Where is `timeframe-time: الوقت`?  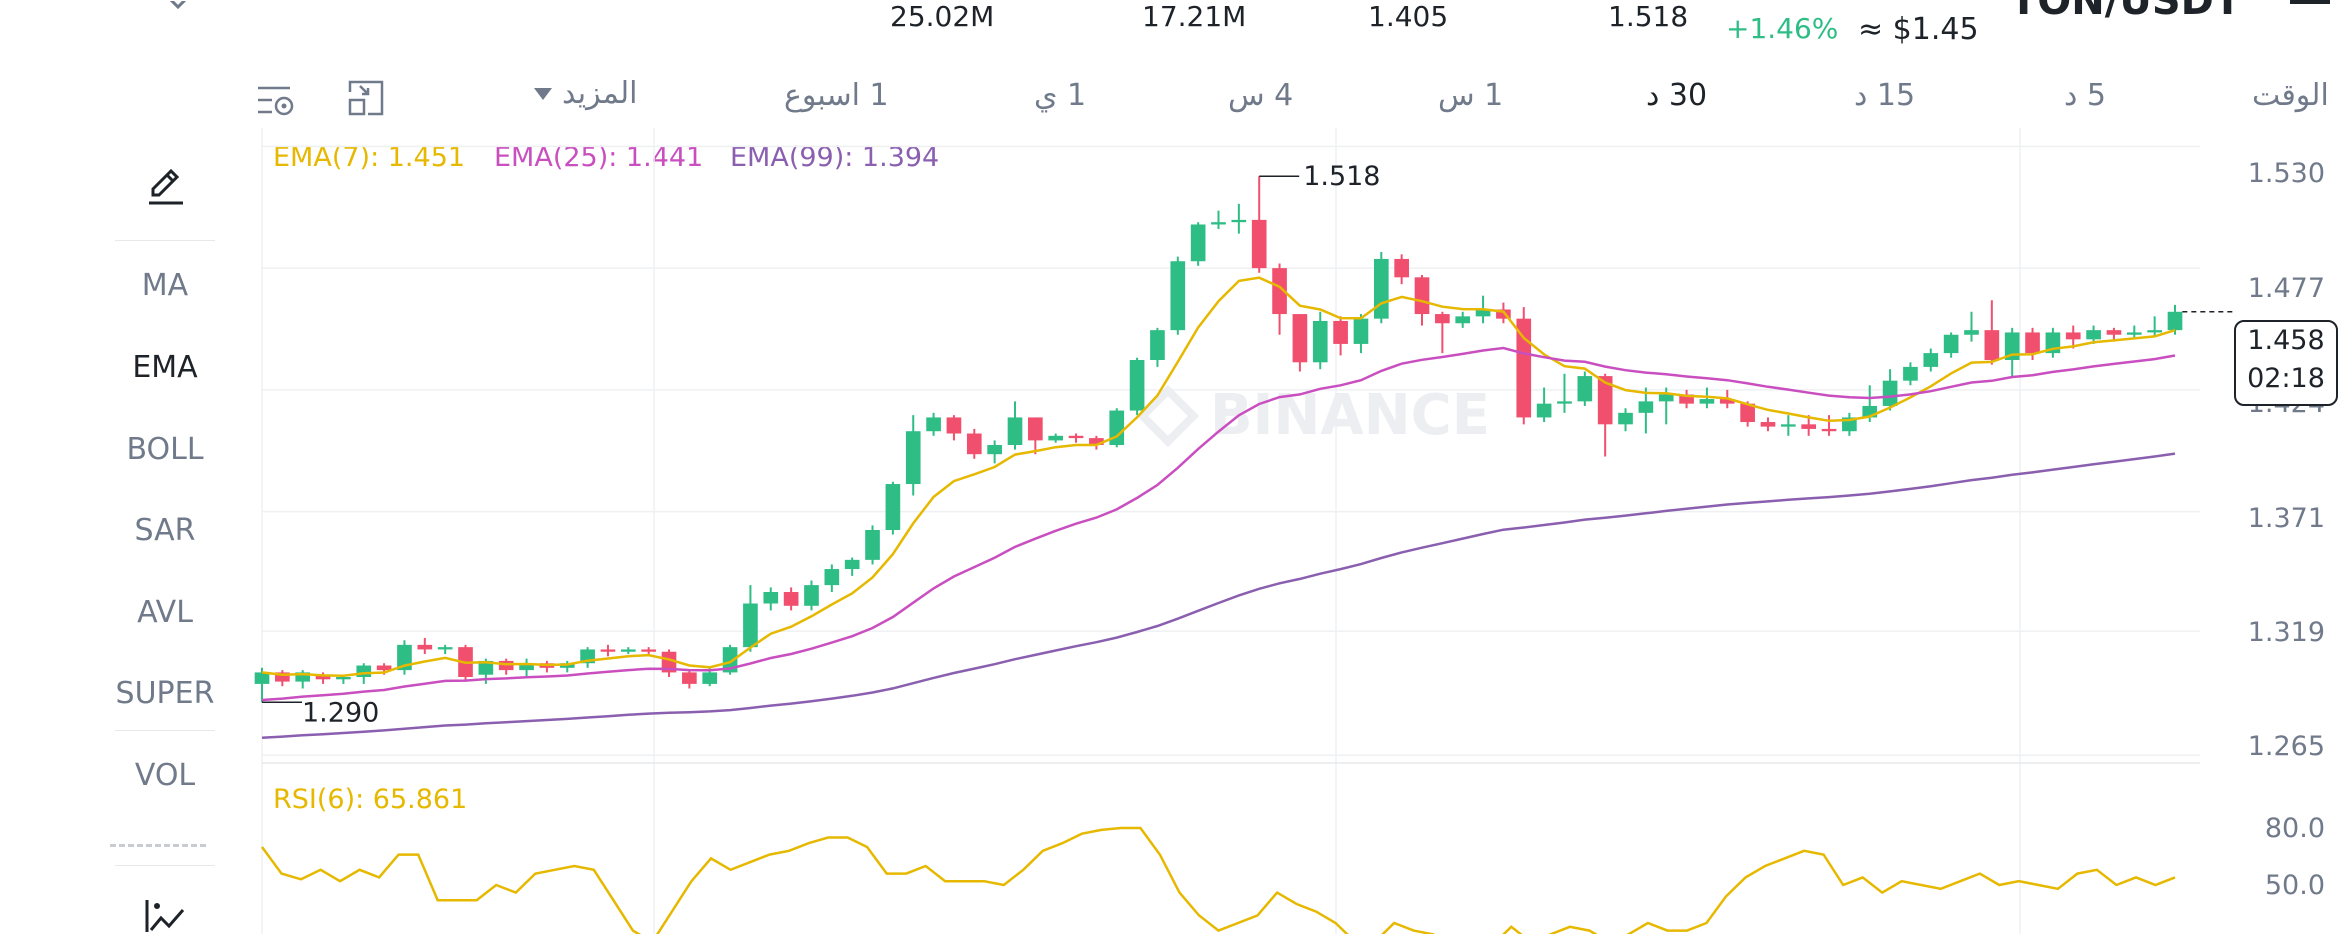 timeframe-time: الوقت is located at coordinates (2290, 95).